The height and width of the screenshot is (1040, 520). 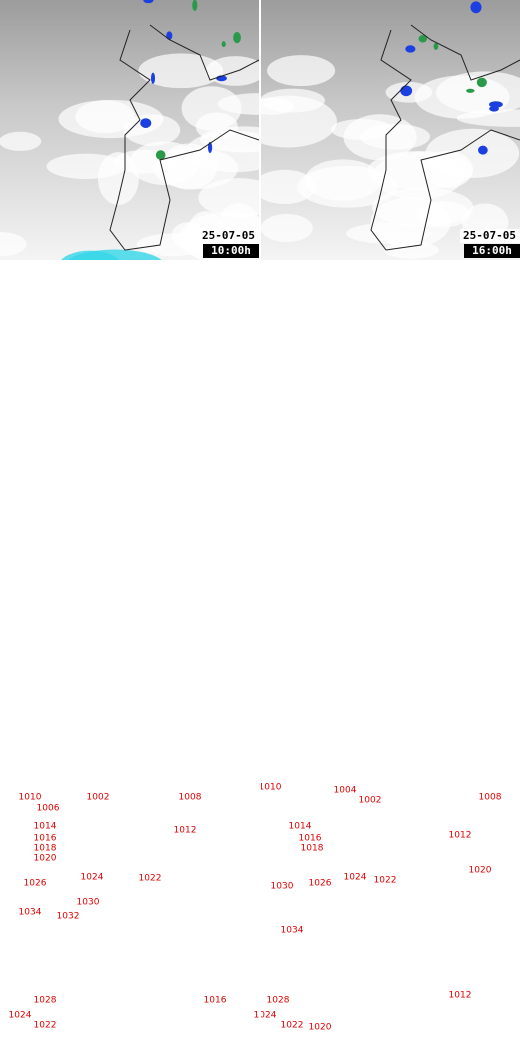 I want to click on isobar-label: 1024, so click(x=265, y=1016).